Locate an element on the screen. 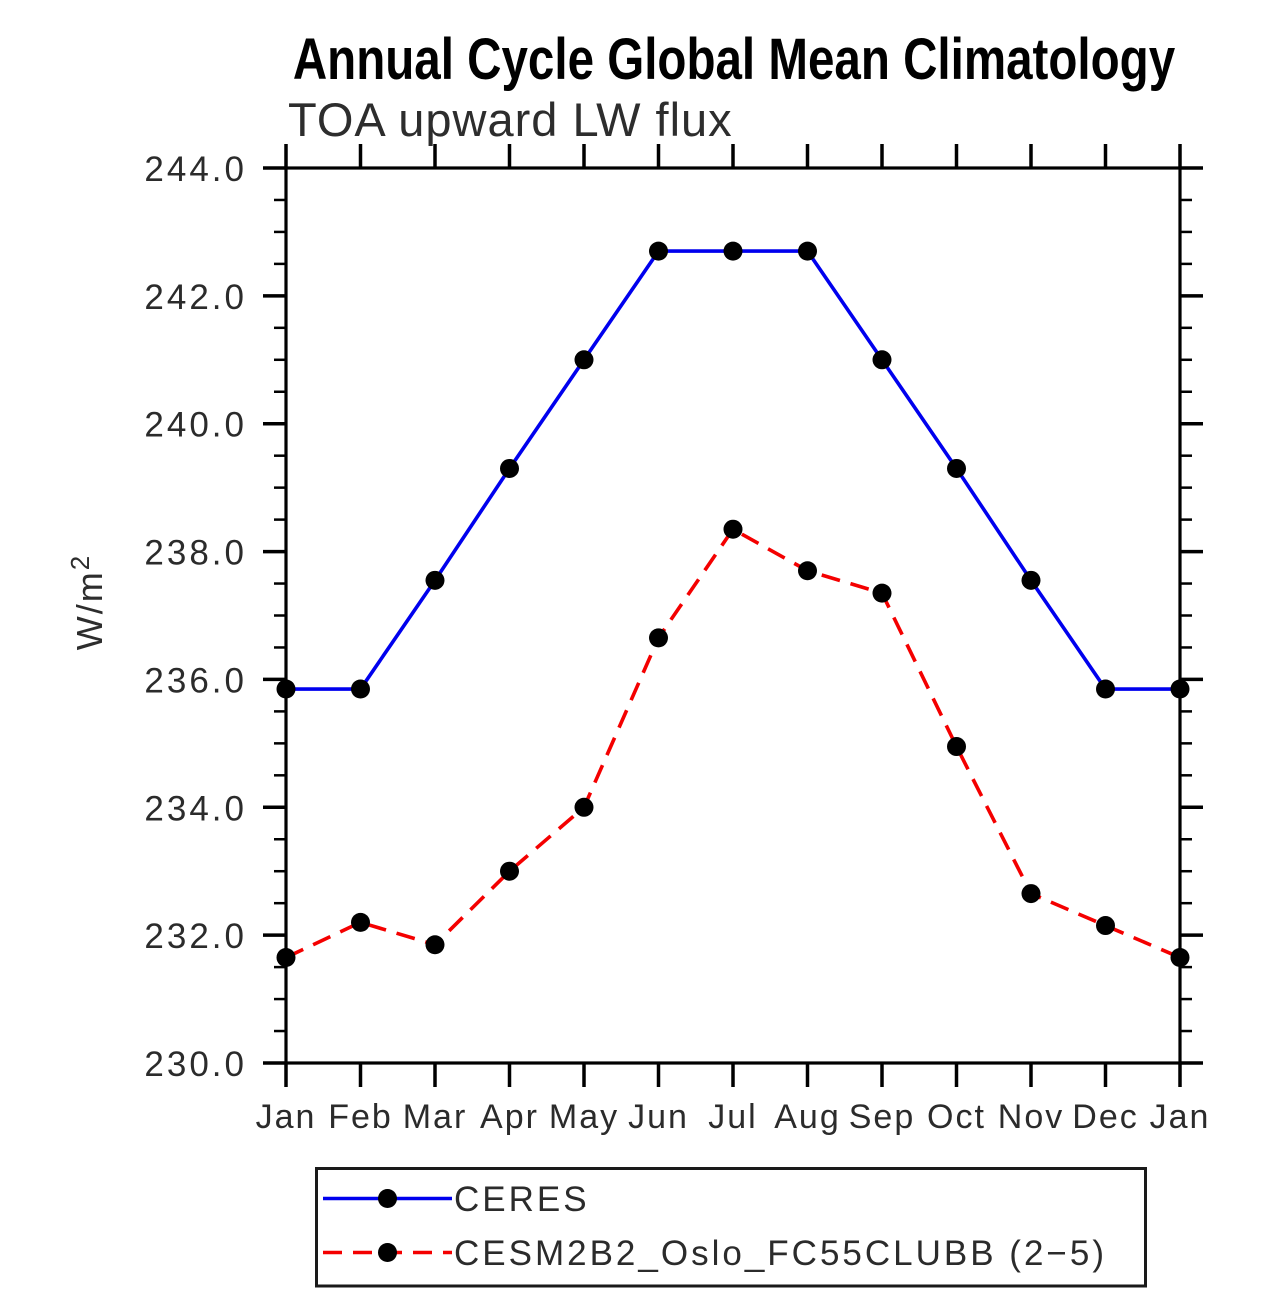  x-tick-label: May is located at coordinates (584, 1117).